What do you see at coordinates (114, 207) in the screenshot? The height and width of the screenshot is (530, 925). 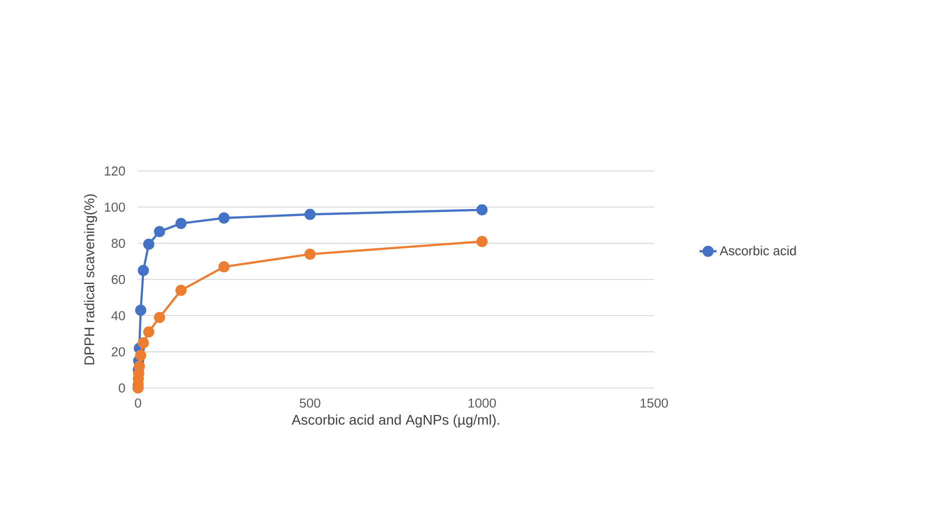 I see `y-tick-label: 100` at bounding box center [114, 207].